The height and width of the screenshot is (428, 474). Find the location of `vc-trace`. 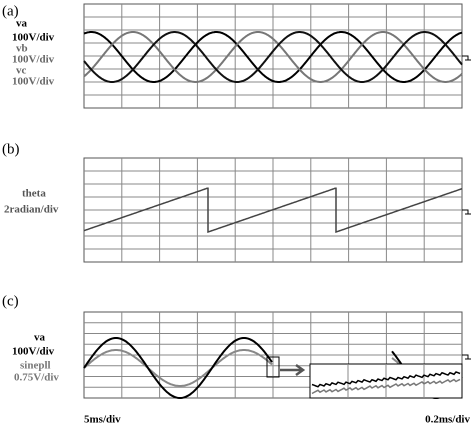

vc-trace is located at coordinates (273, 57).